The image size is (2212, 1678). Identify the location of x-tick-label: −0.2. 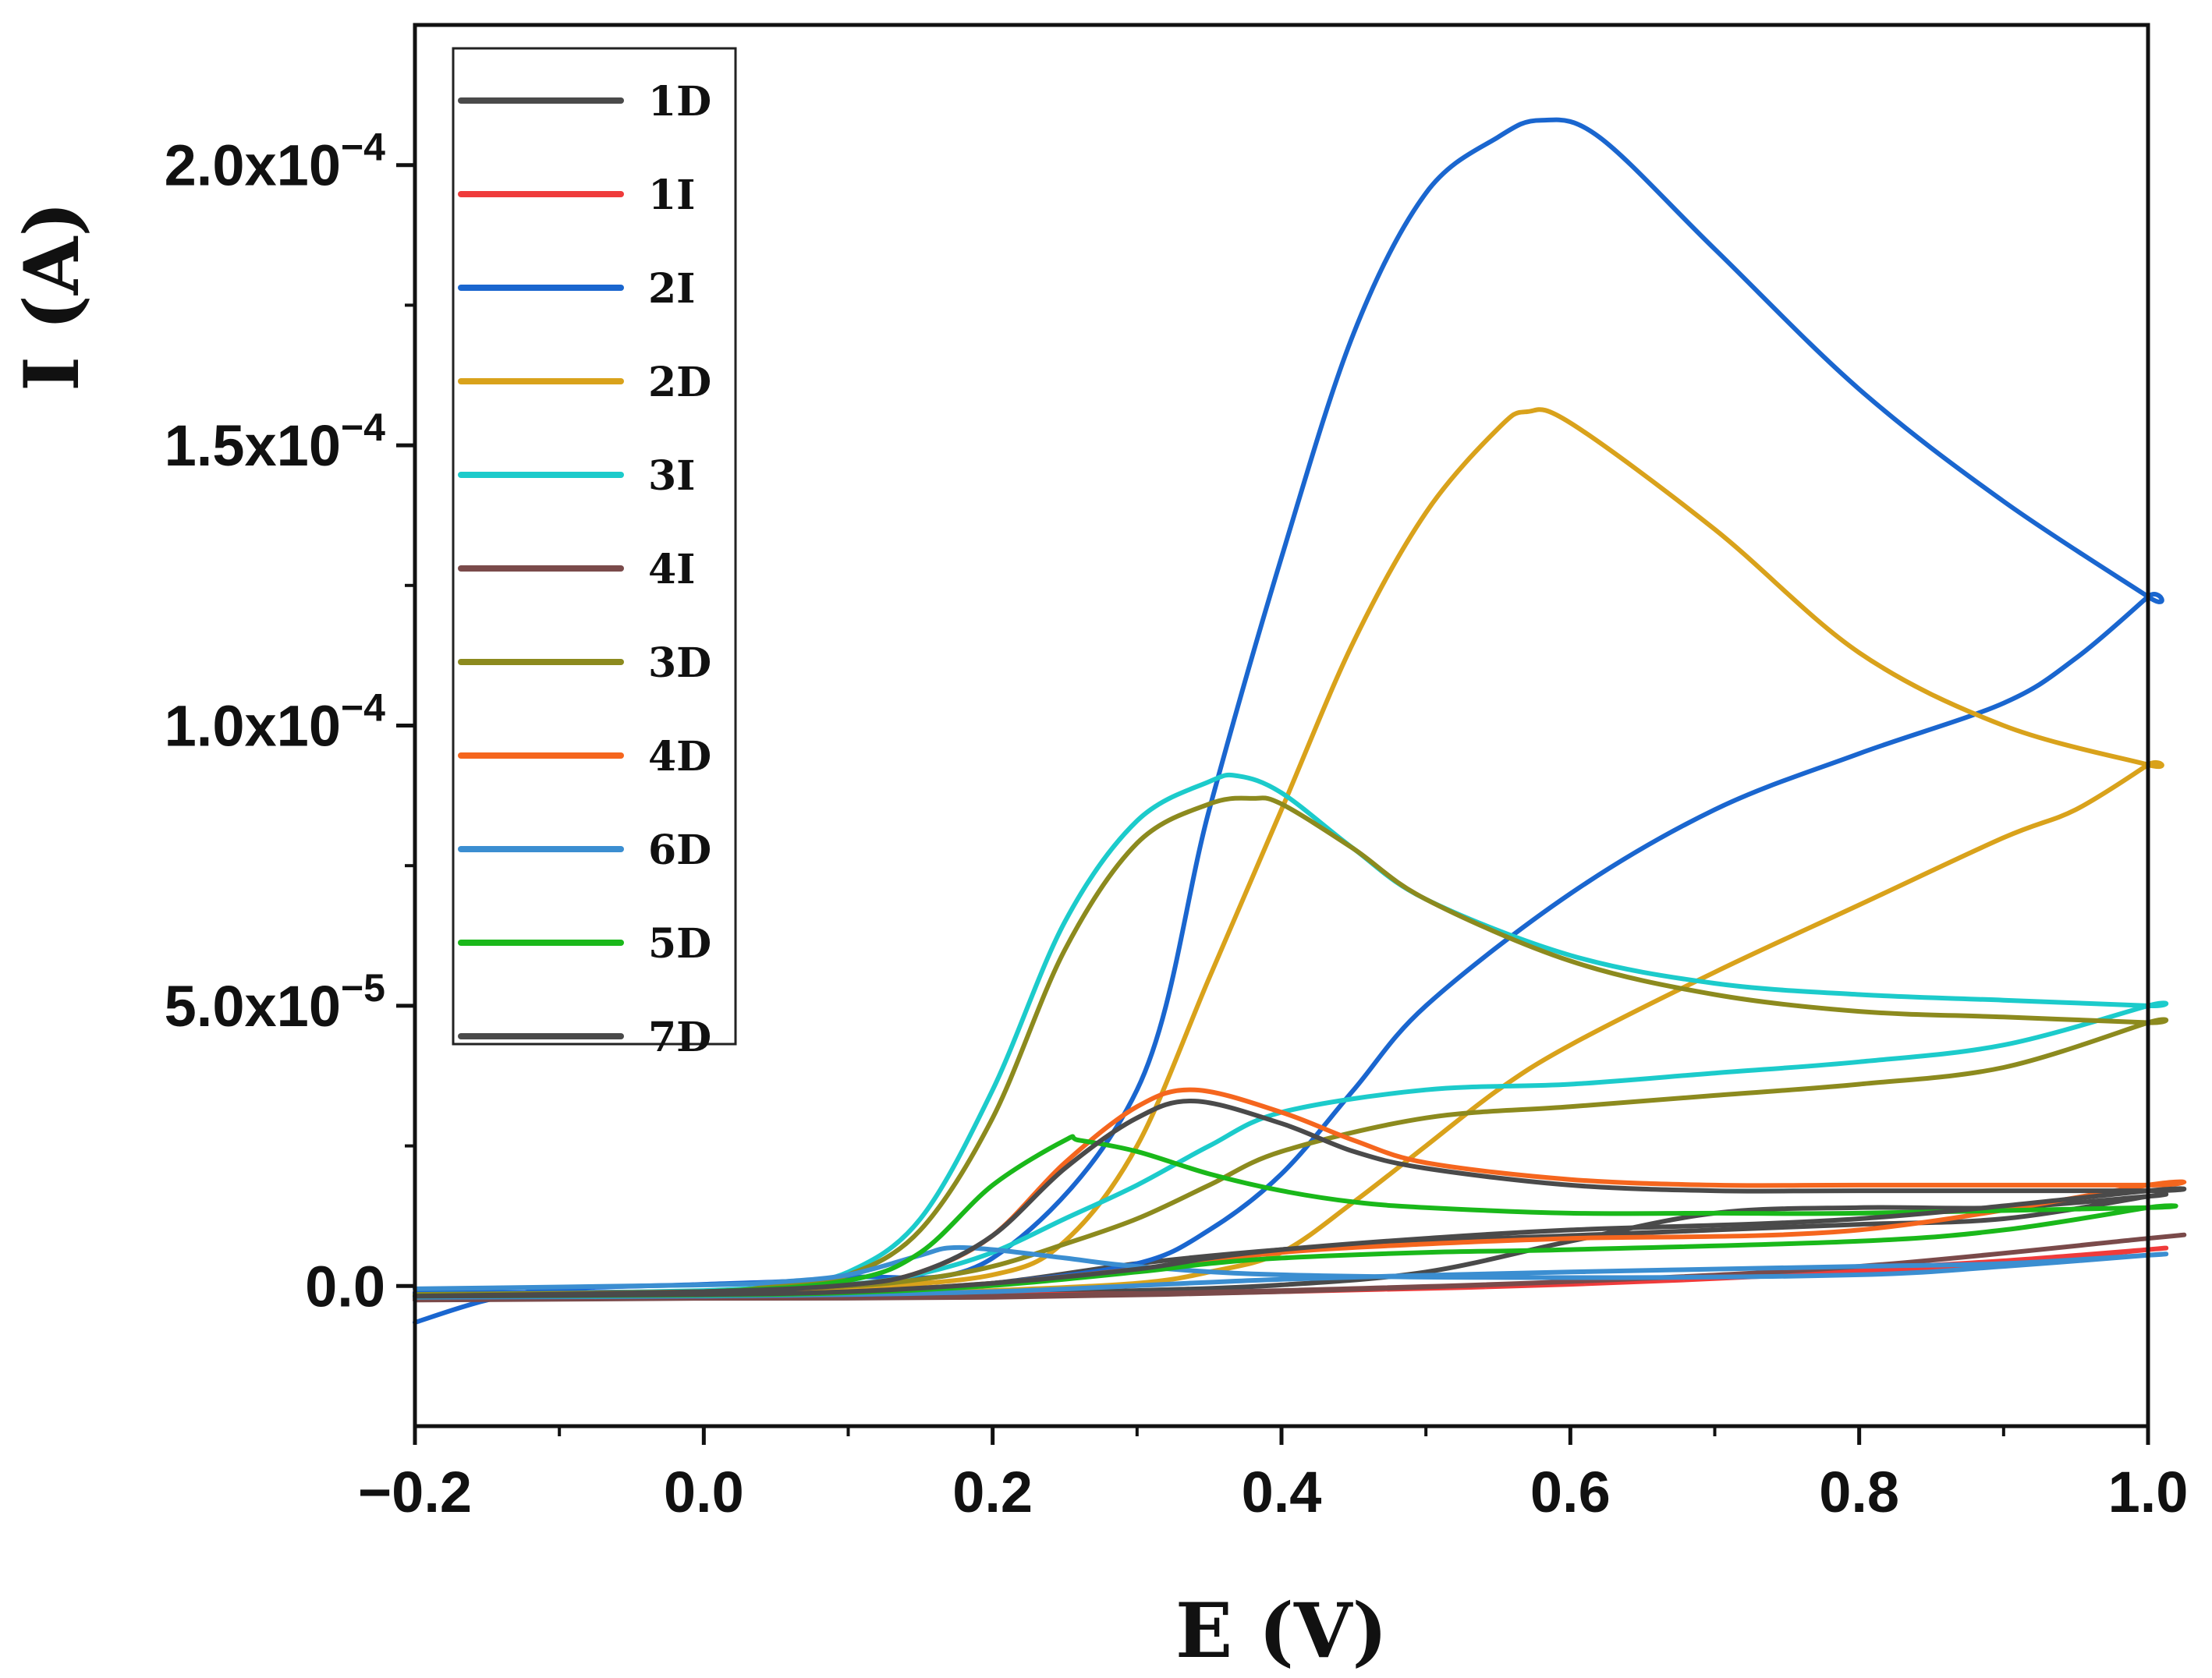
(415, 1492).